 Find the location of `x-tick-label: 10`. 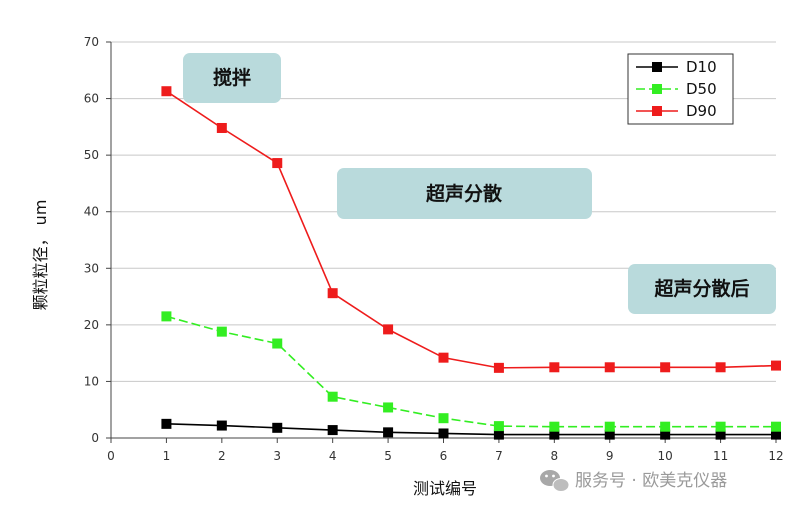

x-tick-label: 10 is located at coordinates (665, 456).